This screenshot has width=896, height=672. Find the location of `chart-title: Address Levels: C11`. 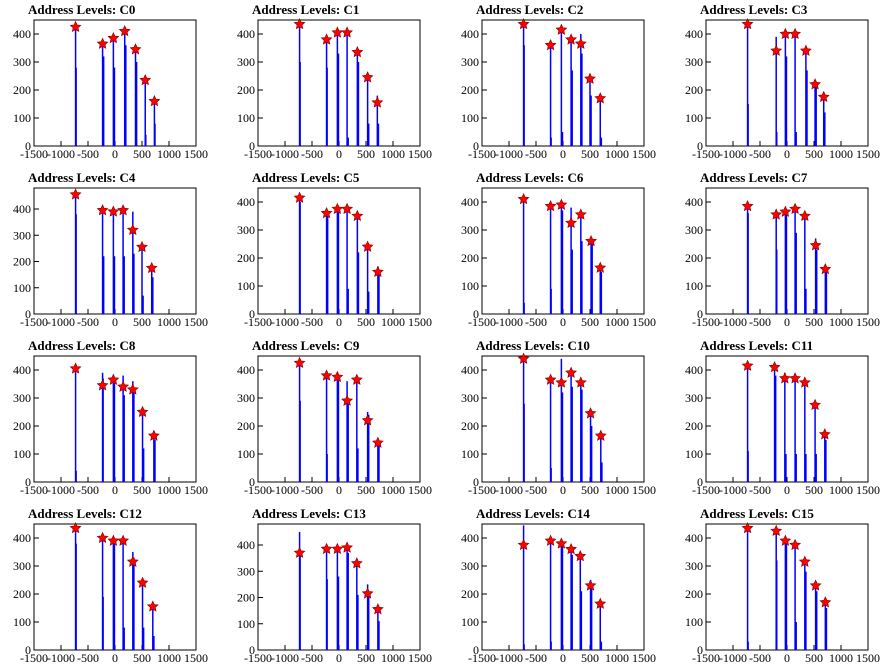

chart-title: Address Levels: C11 is located at coordinates (756, 345).